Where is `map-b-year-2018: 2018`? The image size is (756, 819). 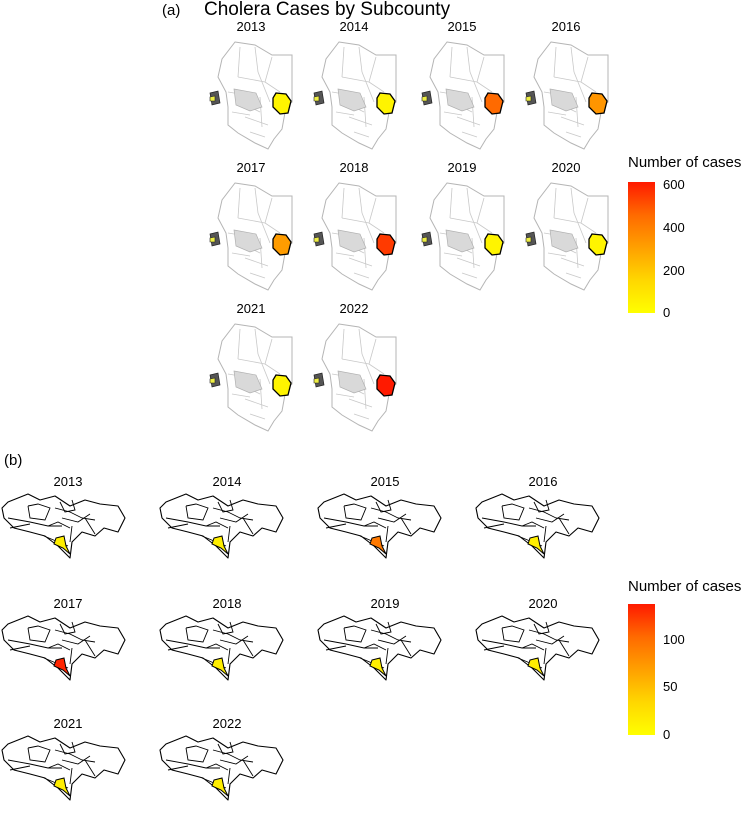 map-b-year-2018: 2018 is located at coordinates (227, 603).